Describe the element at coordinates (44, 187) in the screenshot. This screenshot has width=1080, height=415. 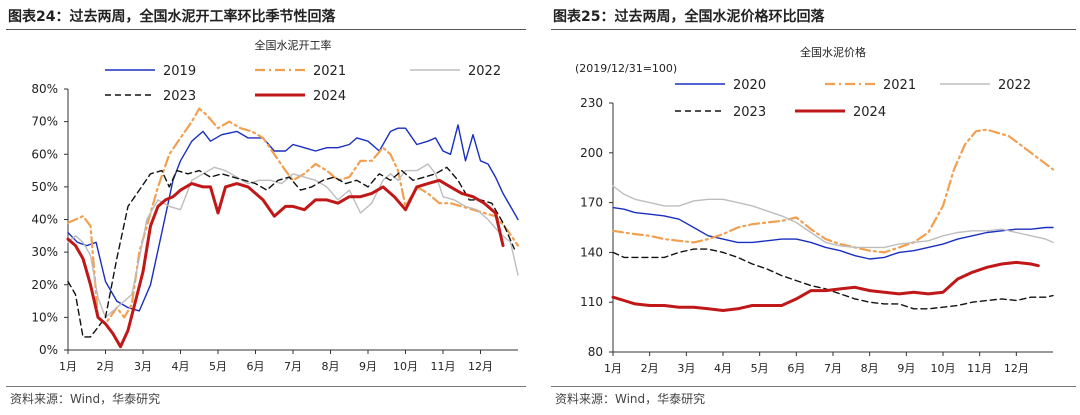
I see `y-tick-label: 50%` at that location.